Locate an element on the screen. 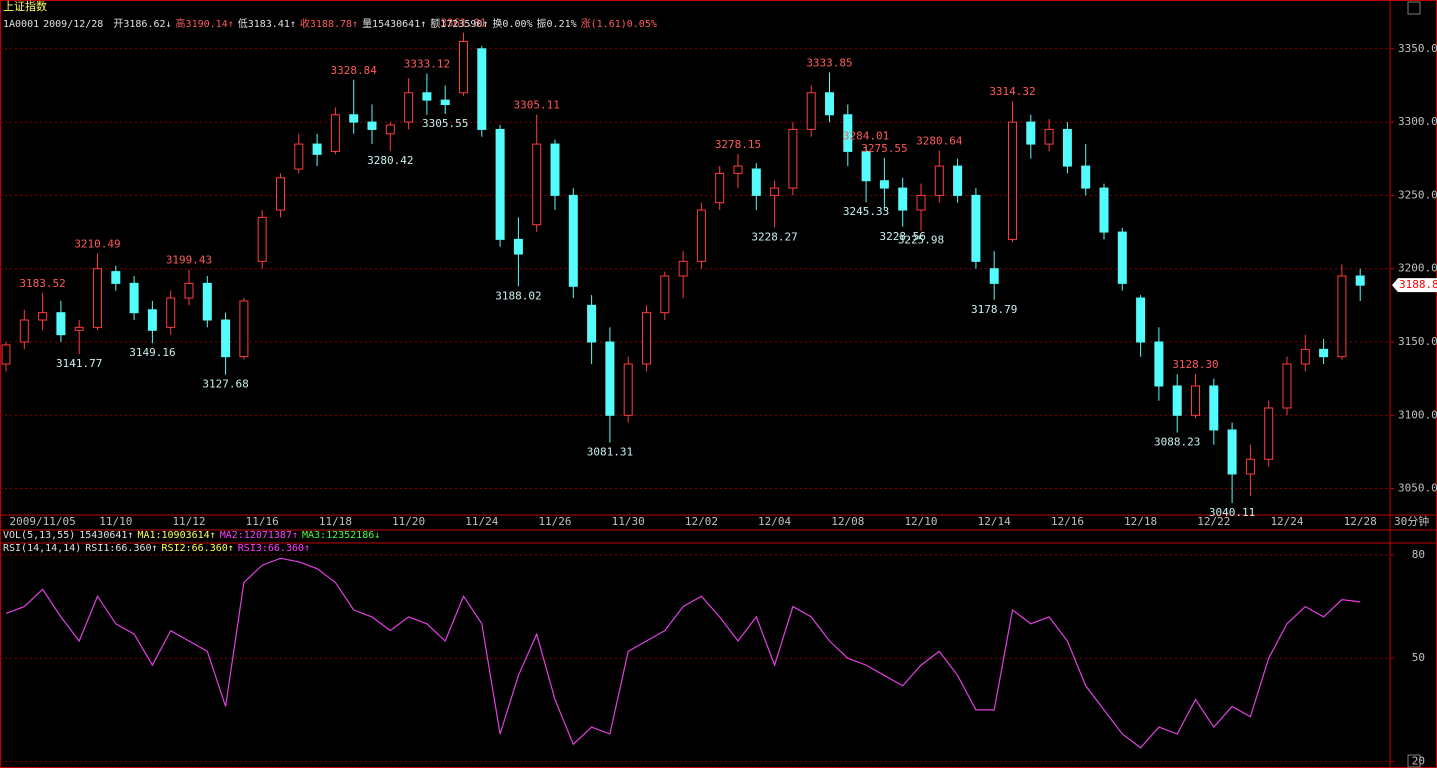  quote-item: 额1723590↑ is located at coordinates (459, 24).